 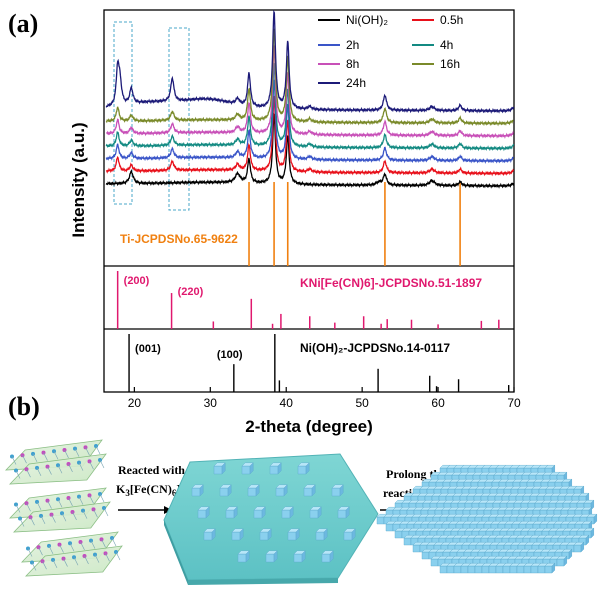 What do you see at coordinates (514, 403) in the screenshot?
I see `x-tick-label: 70` at bounding box center [514, 403].